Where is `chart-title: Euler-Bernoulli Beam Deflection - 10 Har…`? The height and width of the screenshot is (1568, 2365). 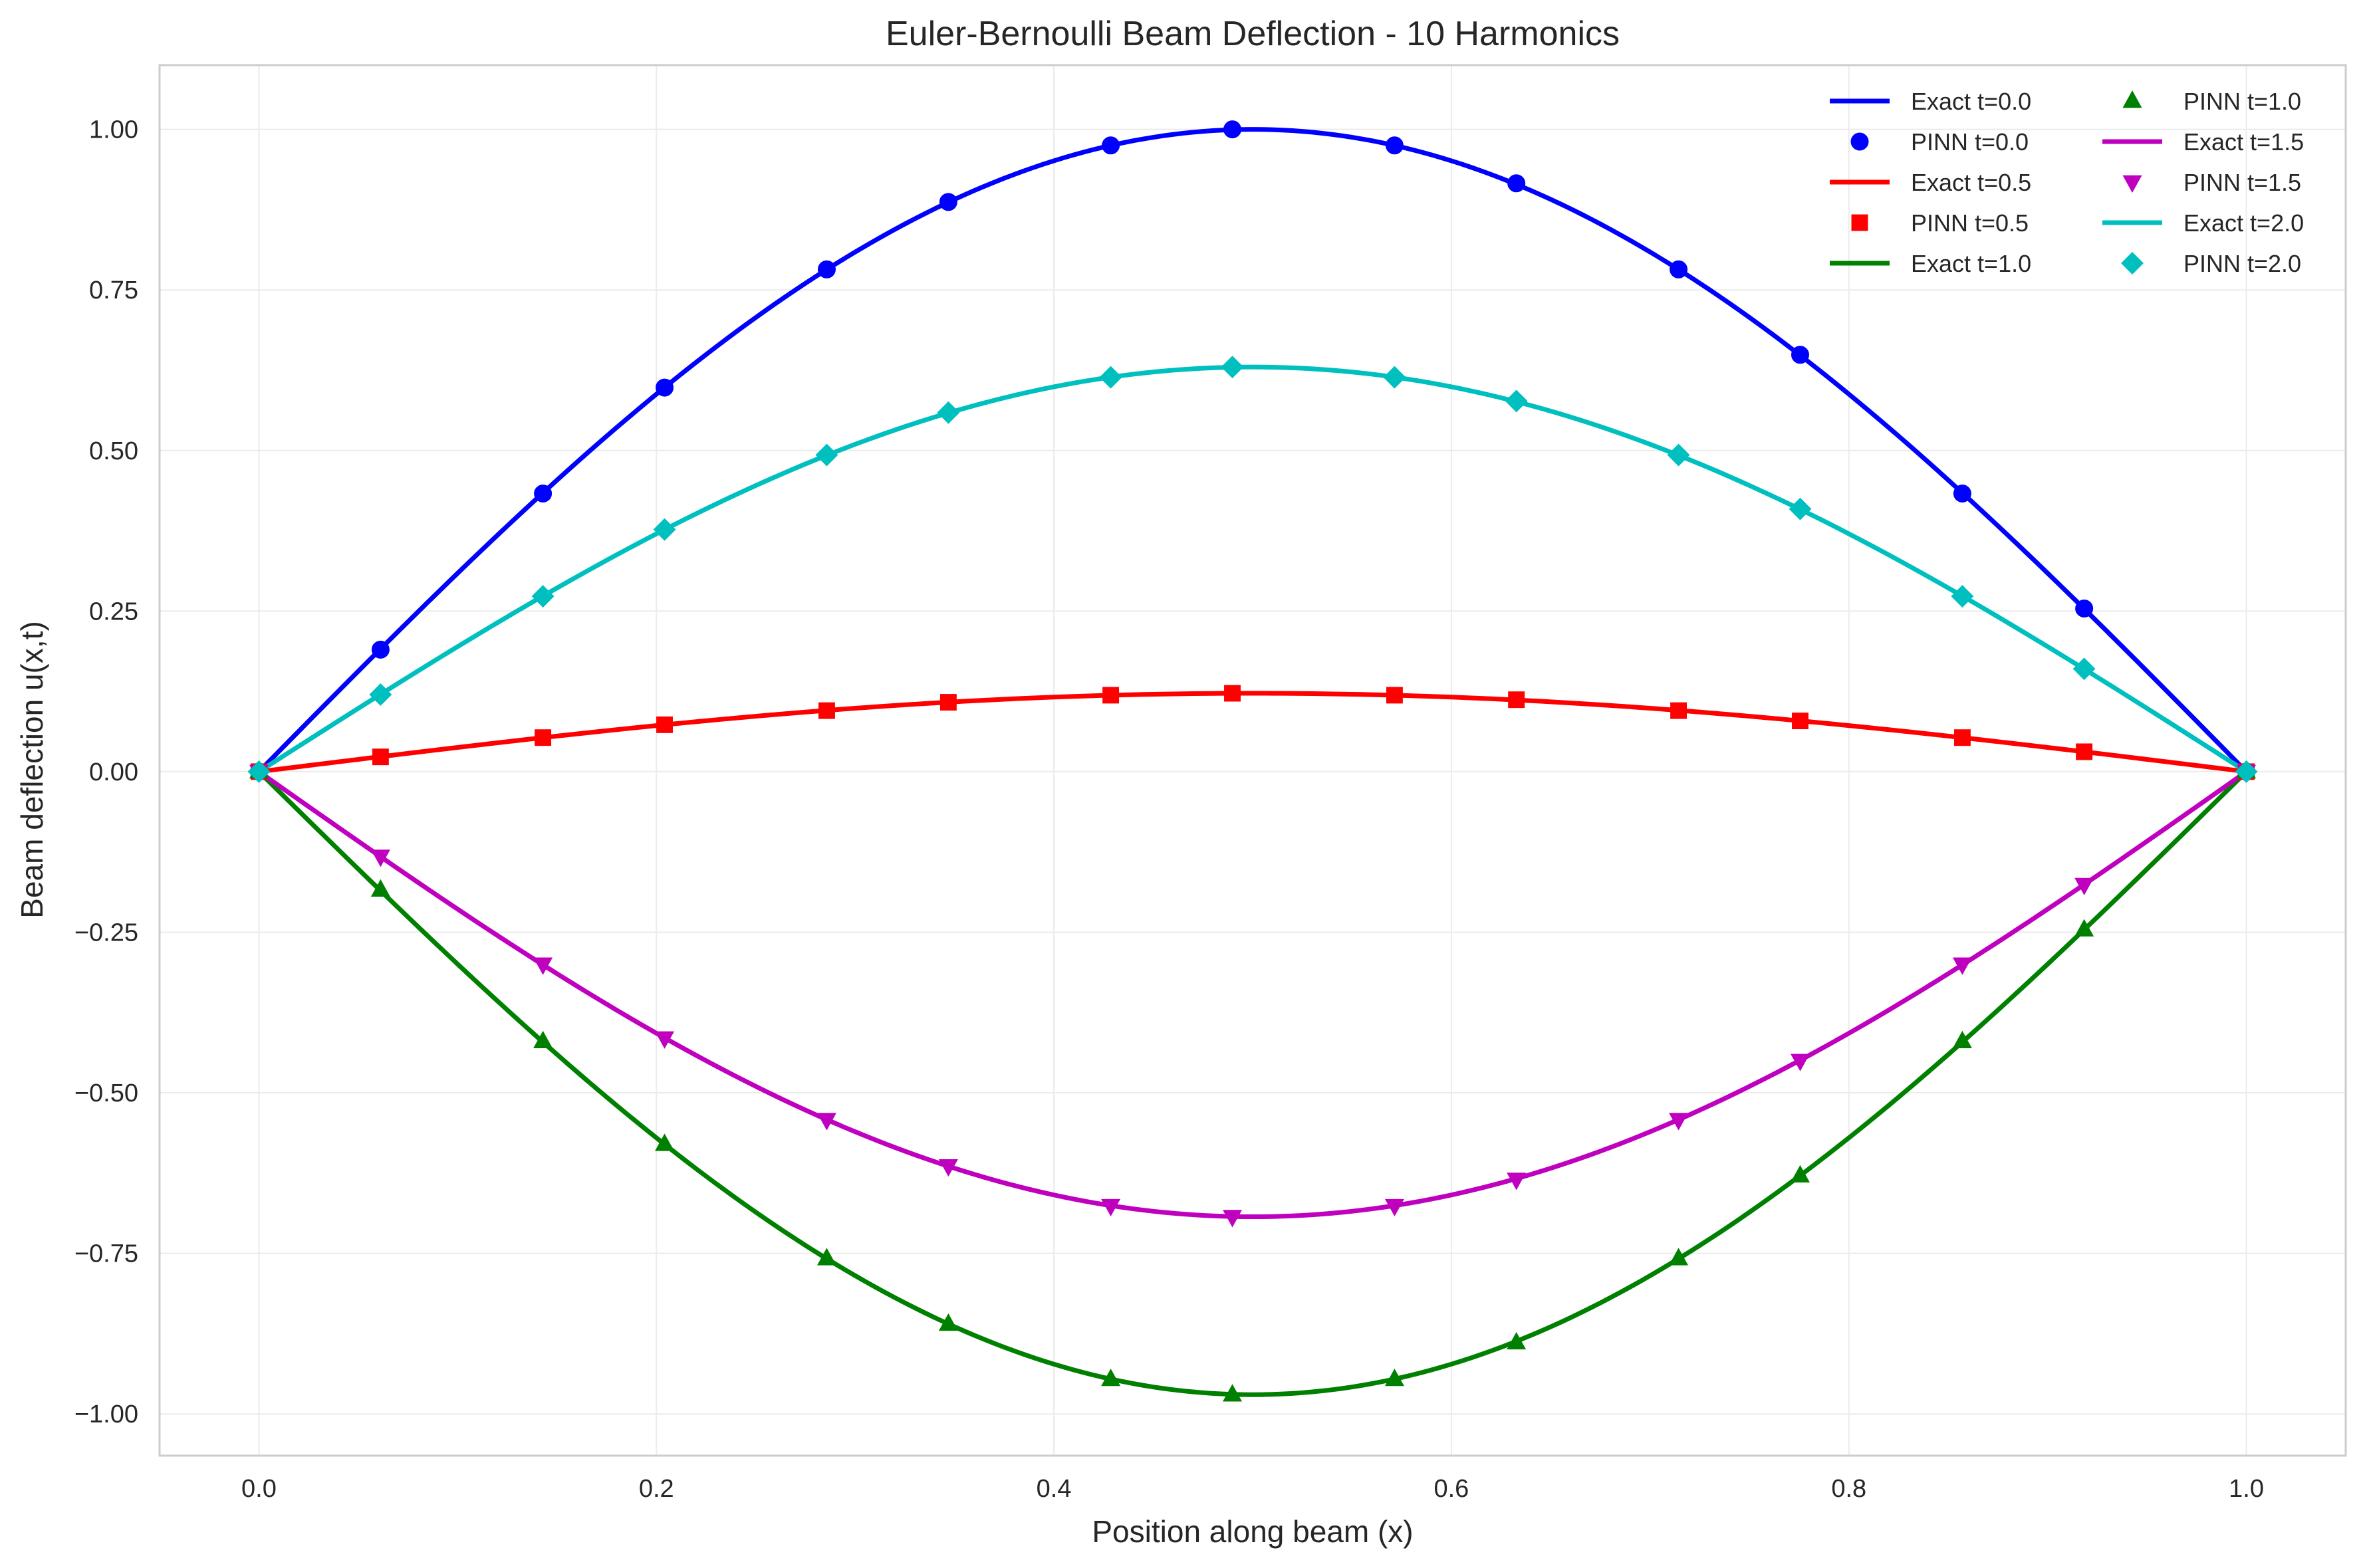
chart-title: Euler-Bernoulli Beam Deflection - 10 Har… is located at coordinates (1253, 34).